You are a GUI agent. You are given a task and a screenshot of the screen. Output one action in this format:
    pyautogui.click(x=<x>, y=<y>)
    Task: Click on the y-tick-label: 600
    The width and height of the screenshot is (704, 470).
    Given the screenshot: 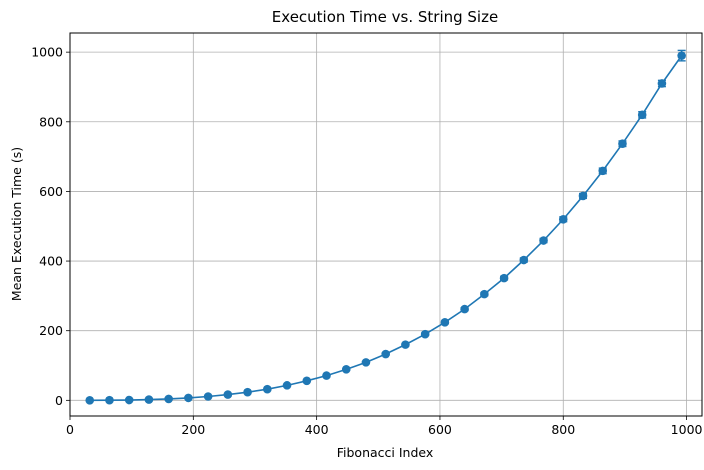 What is the action you would take?
    pyautogui.click(x=51, y=191)
    